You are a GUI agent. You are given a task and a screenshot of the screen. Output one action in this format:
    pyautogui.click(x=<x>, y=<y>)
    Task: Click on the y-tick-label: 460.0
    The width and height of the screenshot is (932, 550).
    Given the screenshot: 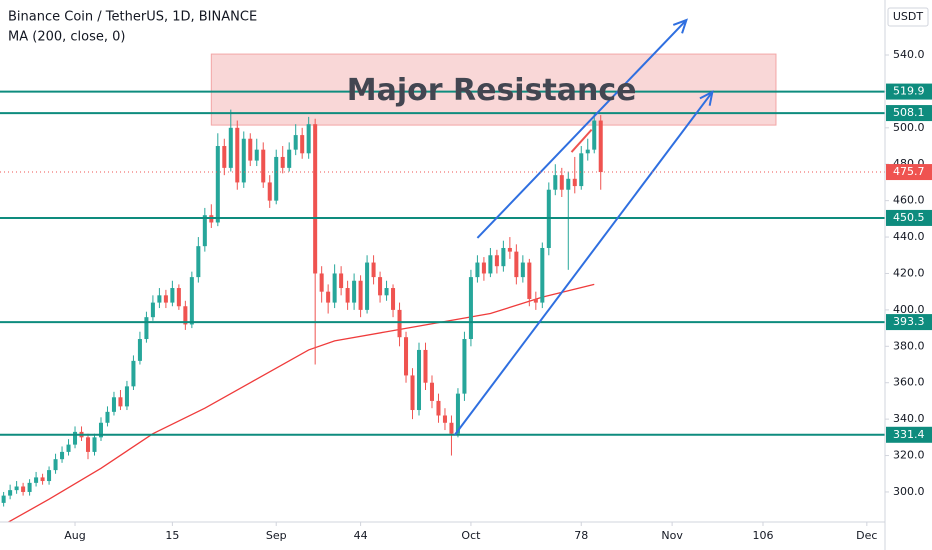 What is the action you would take?
    pyautogui.click(x=909, y=200)
    